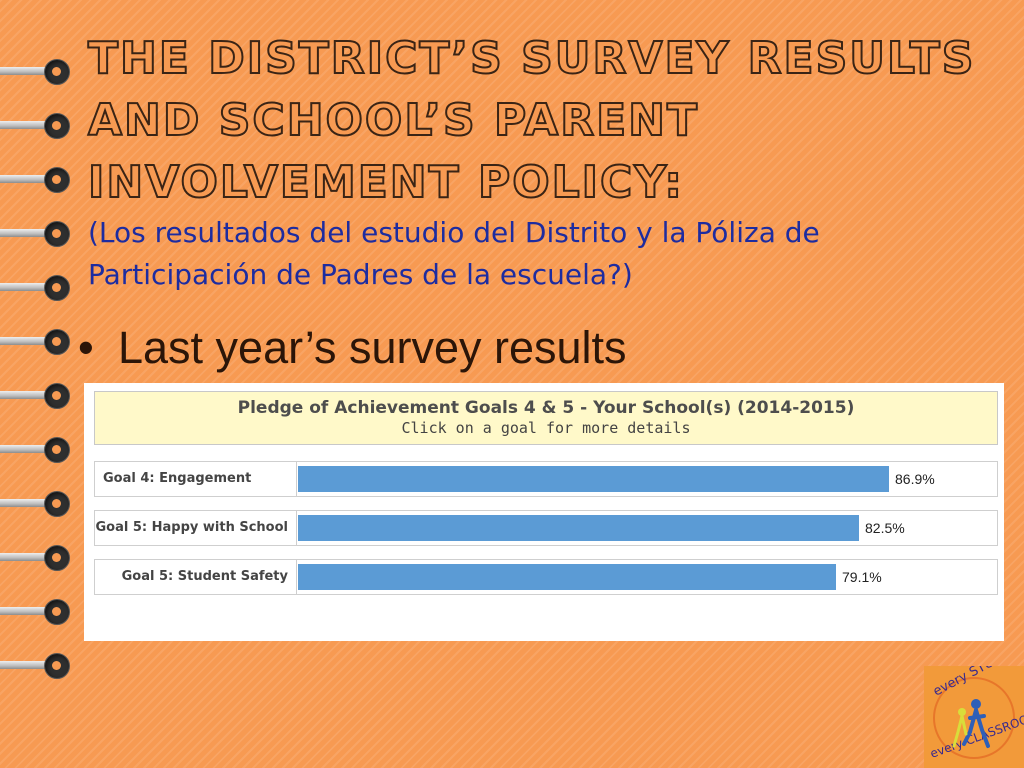 This screenshot has width=1024, height=768. Describe the element at coordinates (546, 428) in the screenshot. I see `chart-subtitle: Click on a goal for more details` at that location.